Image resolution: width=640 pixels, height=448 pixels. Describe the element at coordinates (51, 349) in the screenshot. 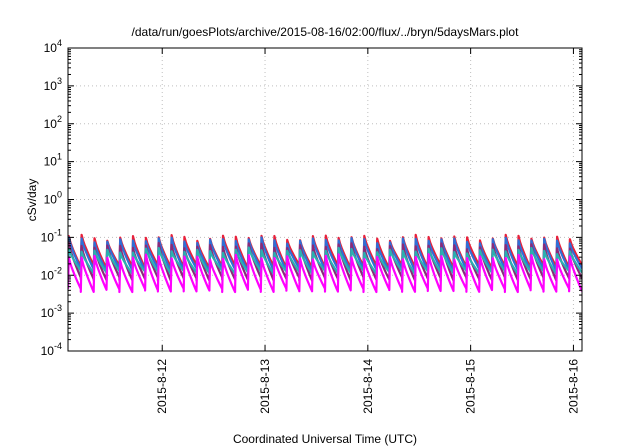

I see `y-tick-label: 10⁻⁴` at that location.